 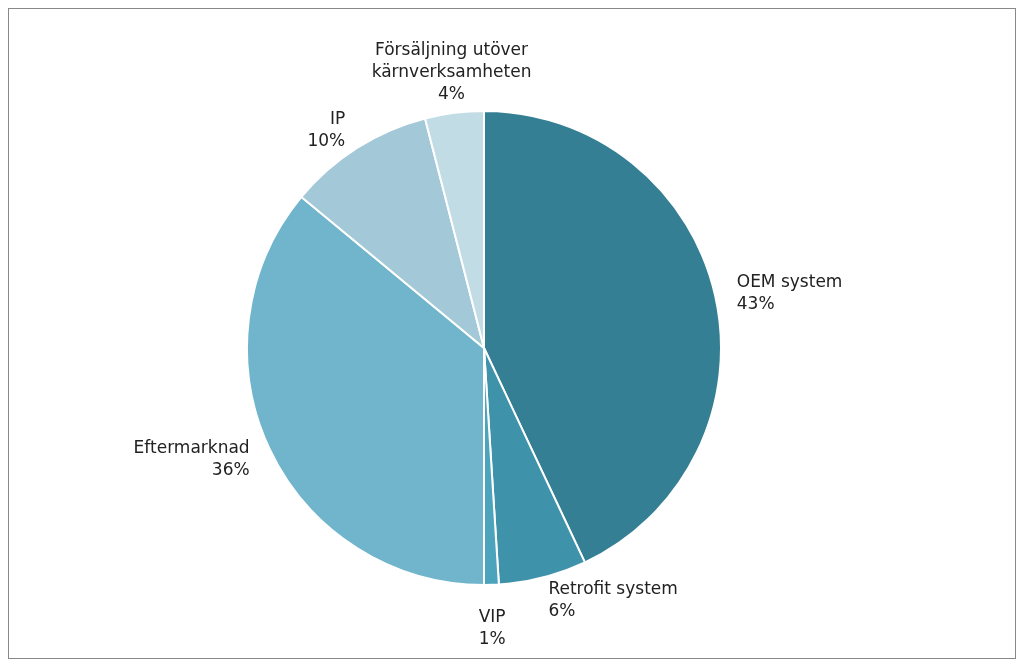 What do you see at coordinates (789, 280) in the screenshot?
I see `slice-label: OEM system` at bounding box center [789, 280].